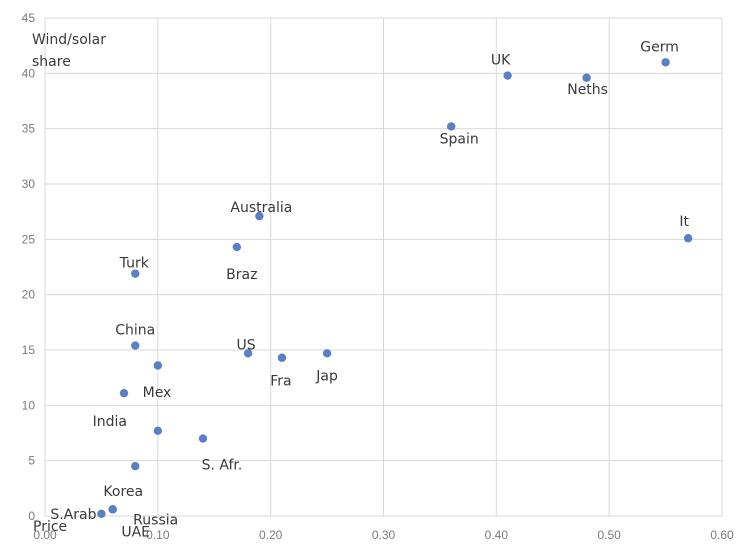 The image size is (745, 548). What do you see at coordinates (29, 18) in the screenshot?
I see `y-tick-label: 45` at bounding box center [29, 18].